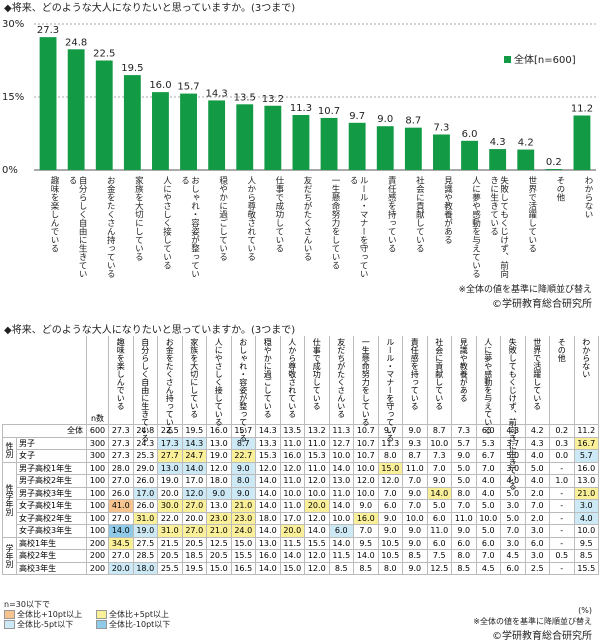 This screenshot has height=642, width=600. Describe the element at coordinates (464, 370) in the screenshot. I see `column-header-text: 見識や教養がある` at that location.